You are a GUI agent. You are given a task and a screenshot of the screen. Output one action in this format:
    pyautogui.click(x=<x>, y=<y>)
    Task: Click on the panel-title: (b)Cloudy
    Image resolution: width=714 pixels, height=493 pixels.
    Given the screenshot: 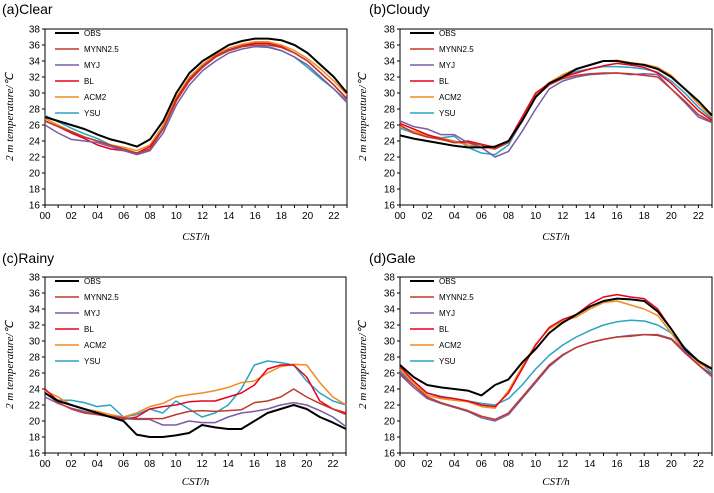 What is the action you would take?
    pyautogui.click(x=399, y=9)
    